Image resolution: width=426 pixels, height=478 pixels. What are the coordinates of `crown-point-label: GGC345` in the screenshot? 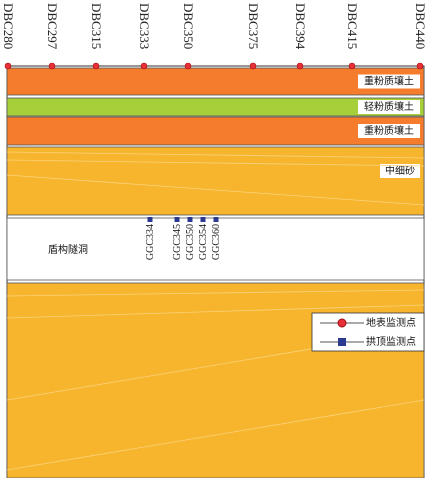 It's located at (177, 242).